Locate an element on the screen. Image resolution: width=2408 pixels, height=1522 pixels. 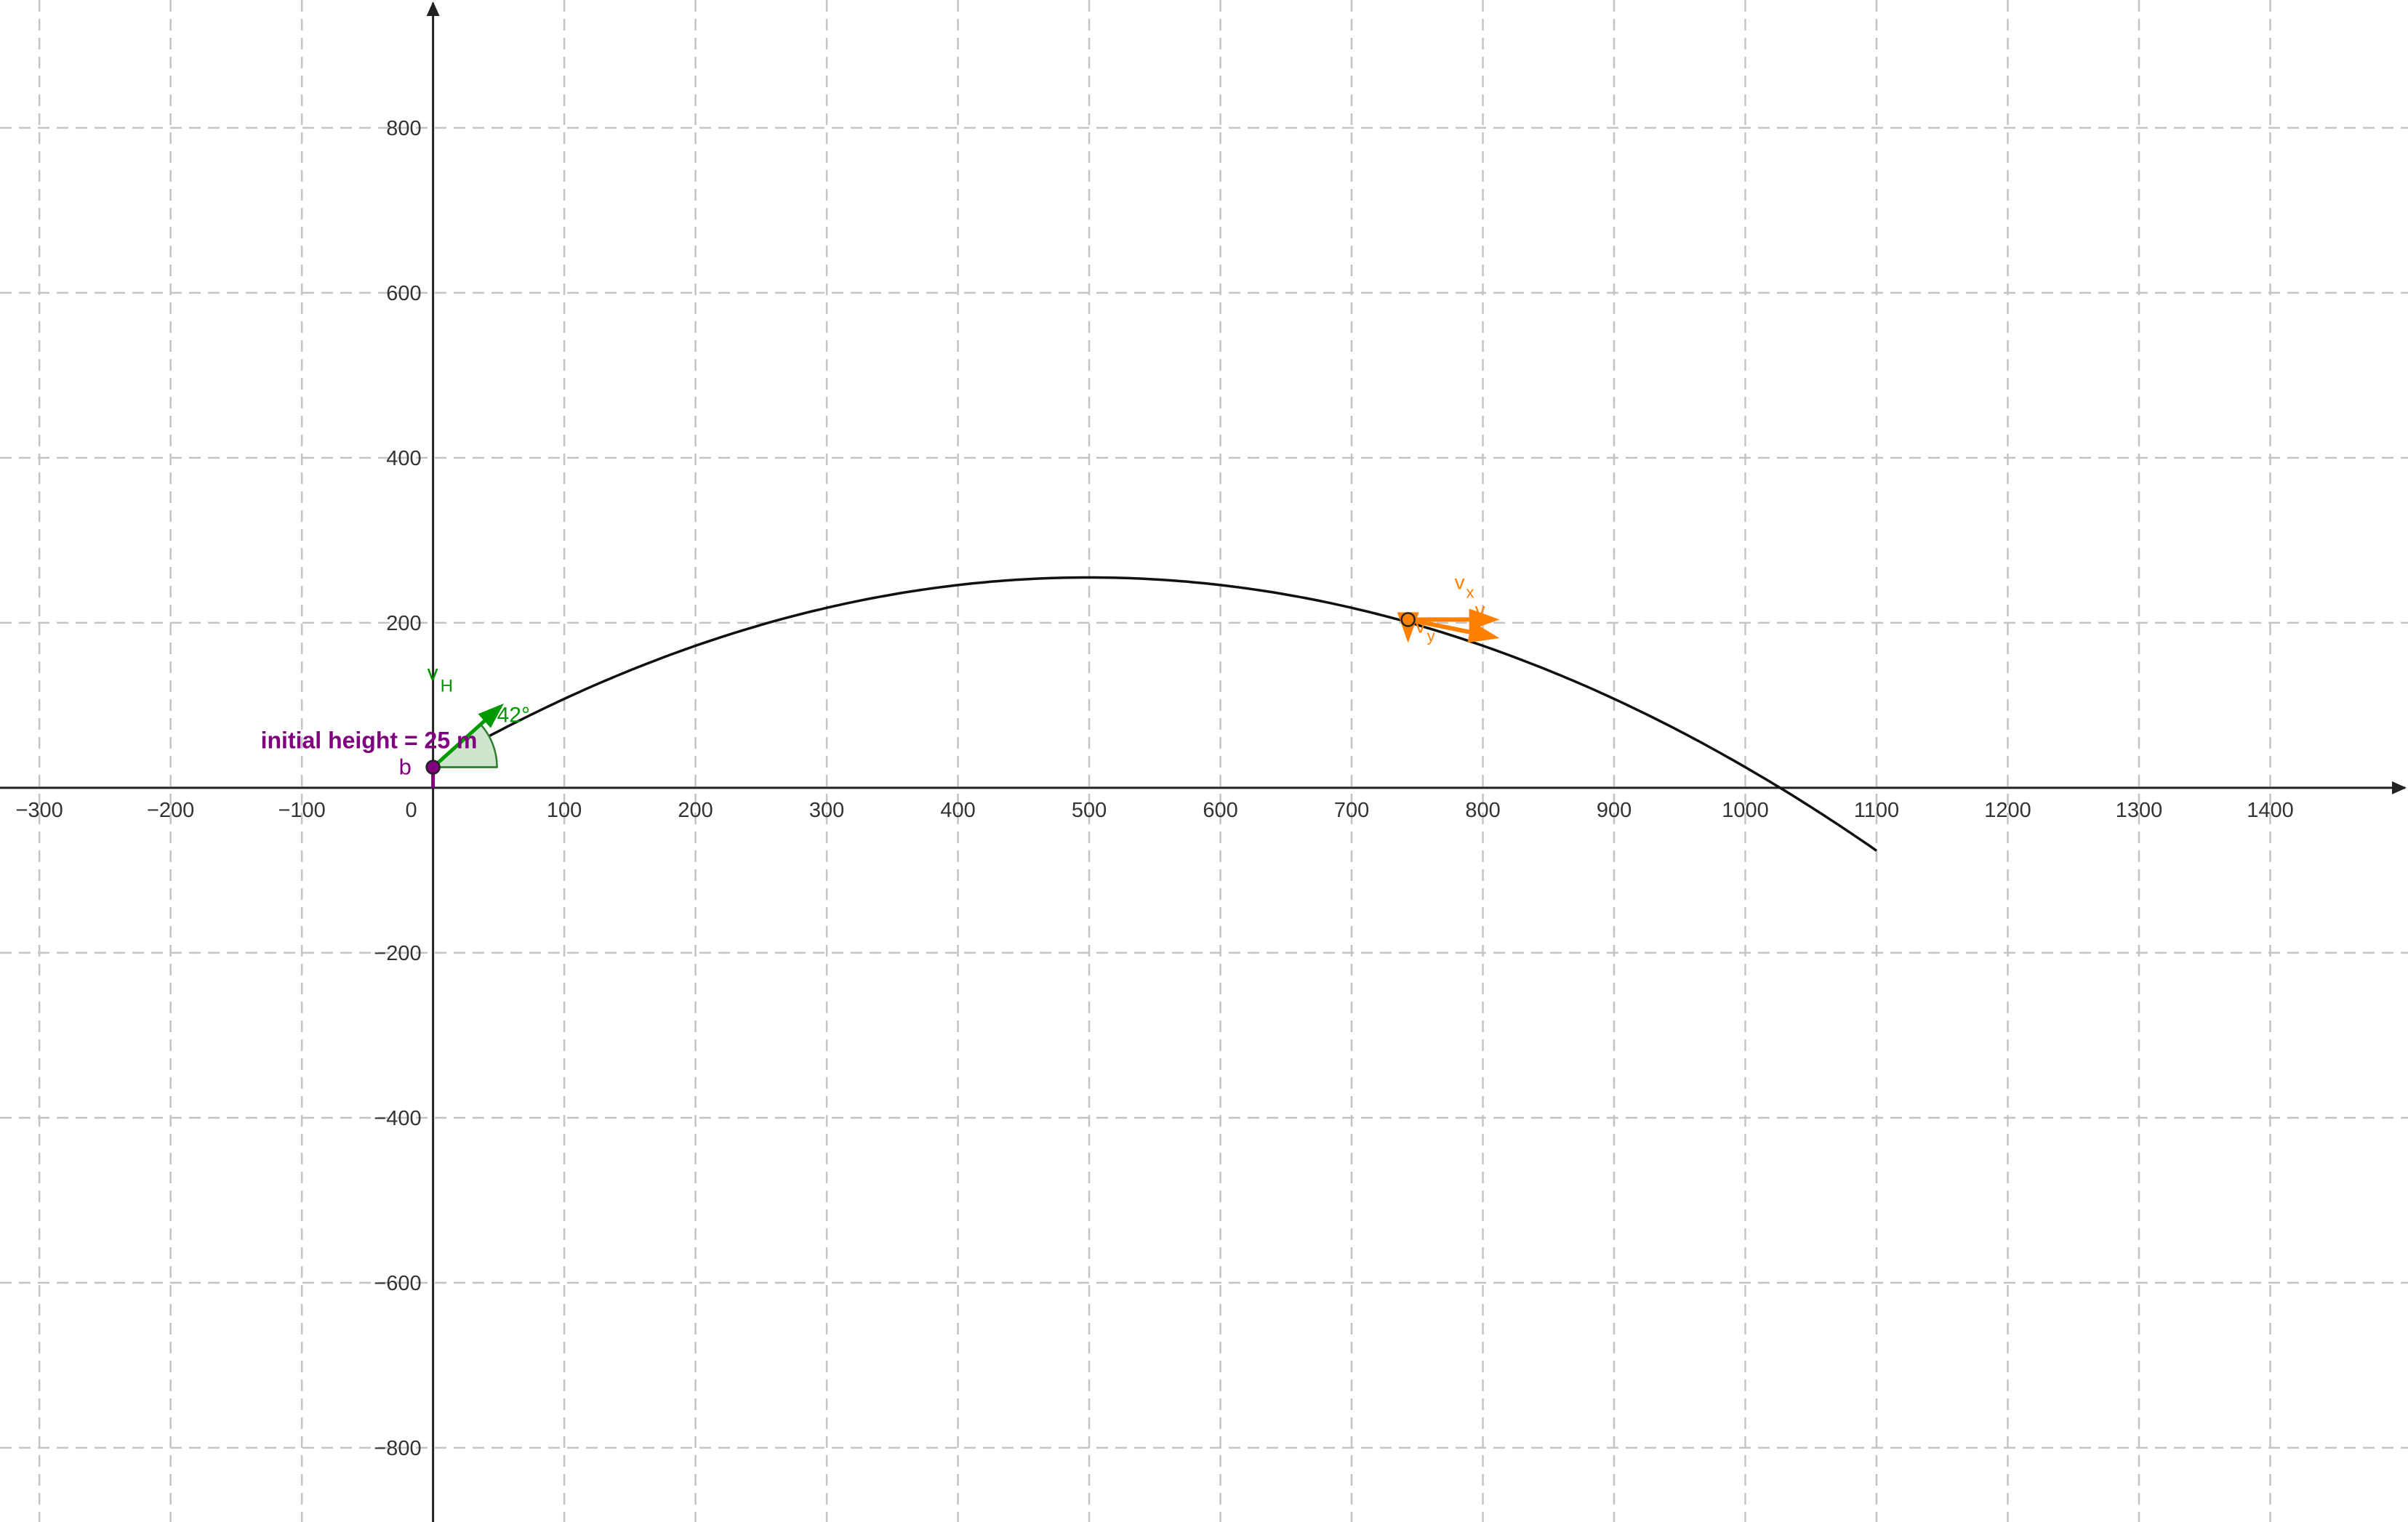
velocity-slider-label: vH is located at coordinates (440, 678).